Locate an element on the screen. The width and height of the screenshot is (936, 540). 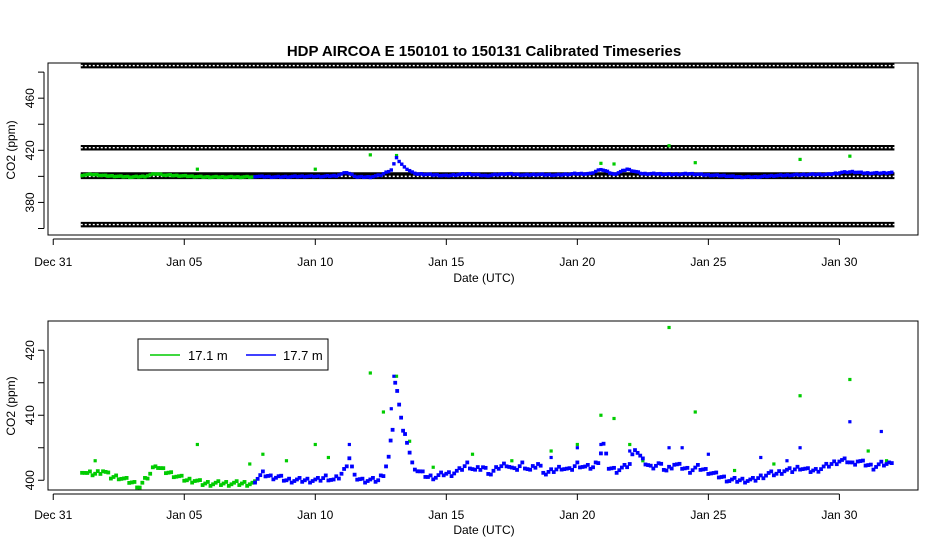
bottom-x-tick-label: Jan 15 is located at coordinates (446, 515).